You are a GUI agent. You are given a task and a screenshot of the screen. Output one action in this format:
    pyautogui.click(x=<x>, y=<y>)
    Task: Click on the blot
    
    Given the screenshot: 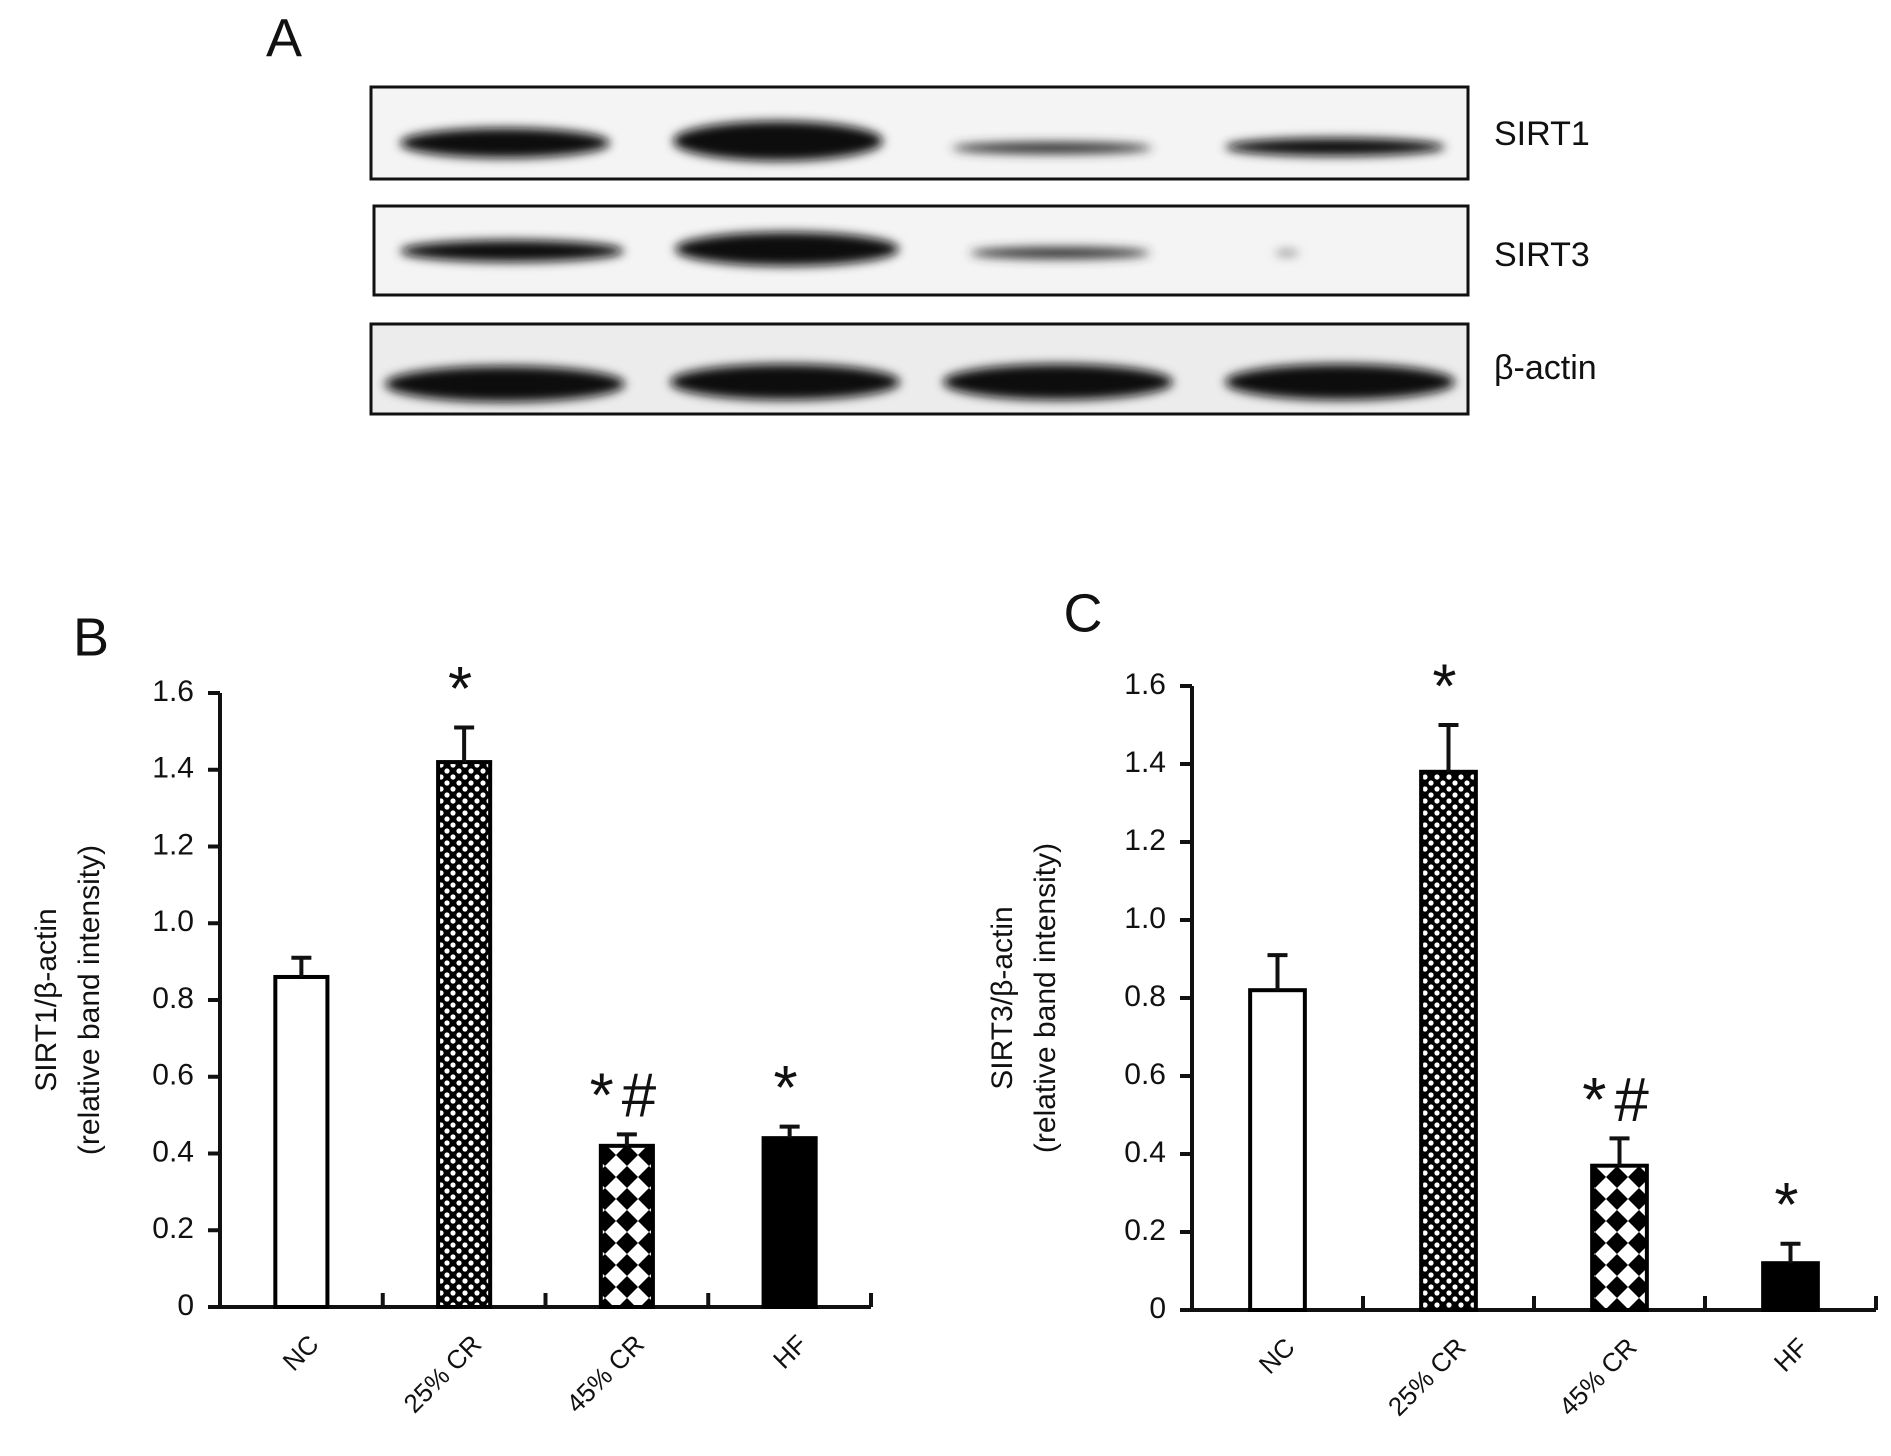 What is the action you would take?
    pyautogui.click(x=919, y=250)
    